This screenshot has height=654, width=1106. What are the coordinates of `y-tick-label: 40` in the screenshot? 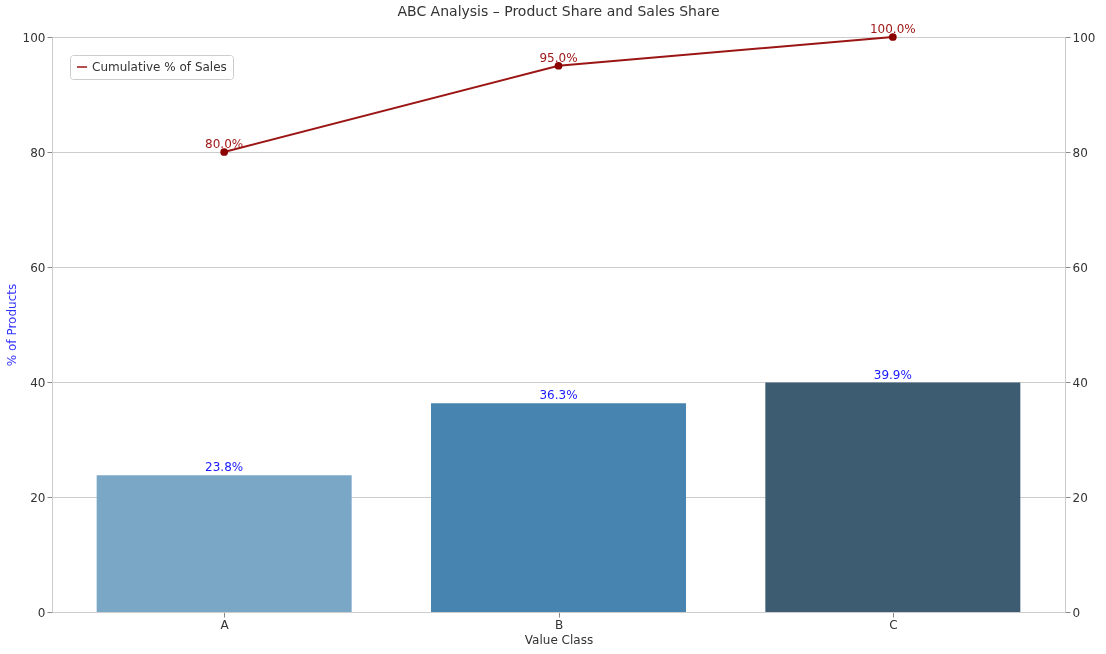 It's located at (38, 382).